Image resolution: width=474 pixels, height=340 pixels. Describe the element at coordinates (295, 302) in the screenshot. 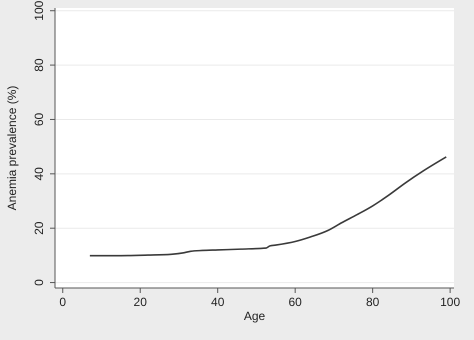

I see `x-tick-label: 60` at that location.